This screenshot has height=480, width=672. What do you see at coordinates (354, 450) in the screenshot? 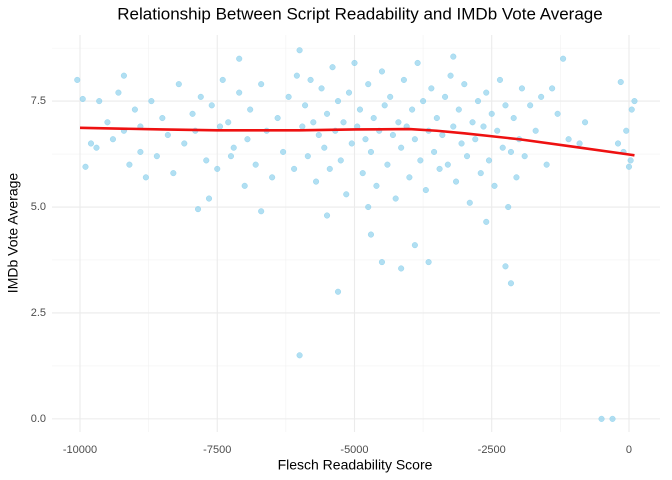
I see `x-tick-label: -5000` at bounding box center [354, 450].